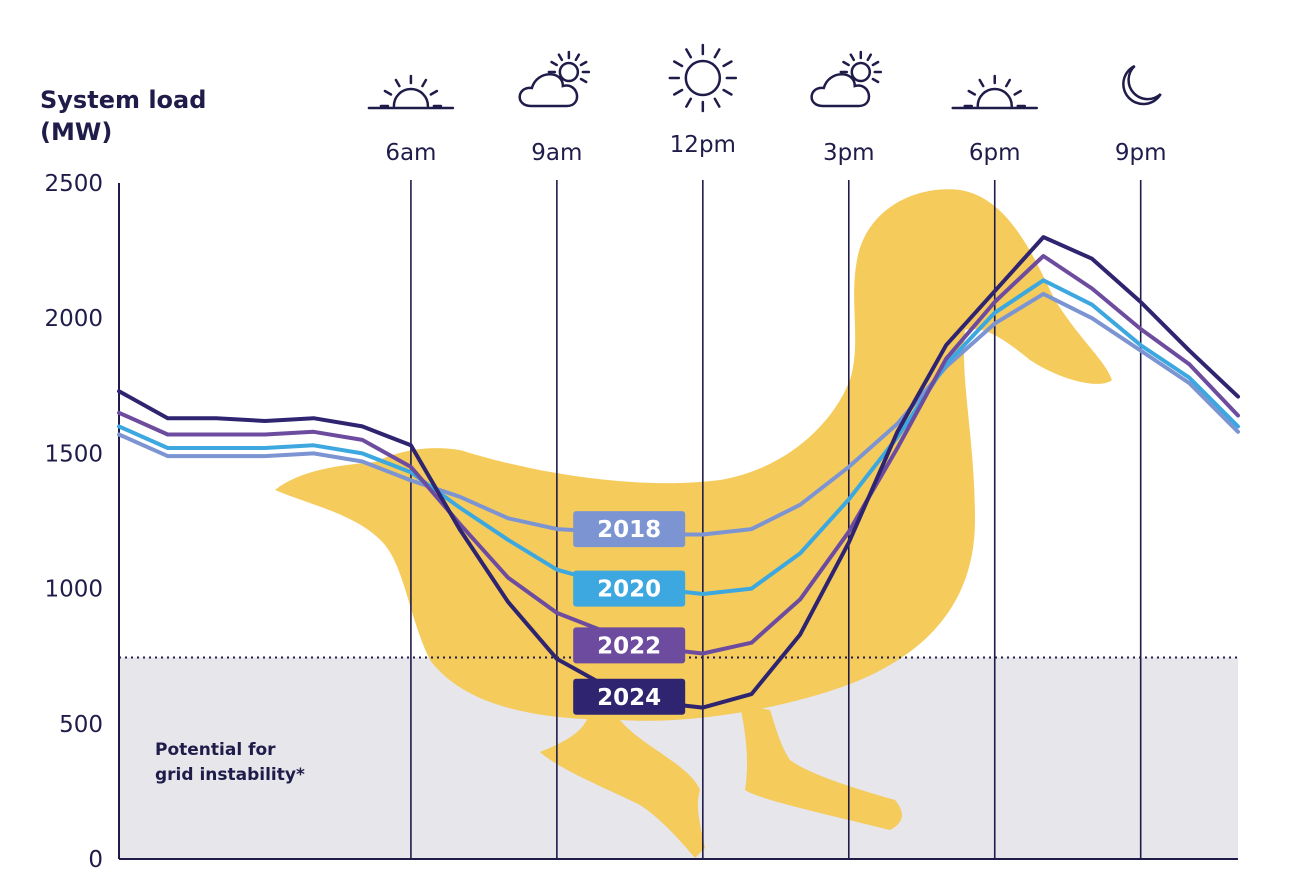 This screenshot has width=1306, height=886. What do you see at coordinates (411, 92) in the screenshot?
I see `sunrise-icon` at bounding box center [411, 92].